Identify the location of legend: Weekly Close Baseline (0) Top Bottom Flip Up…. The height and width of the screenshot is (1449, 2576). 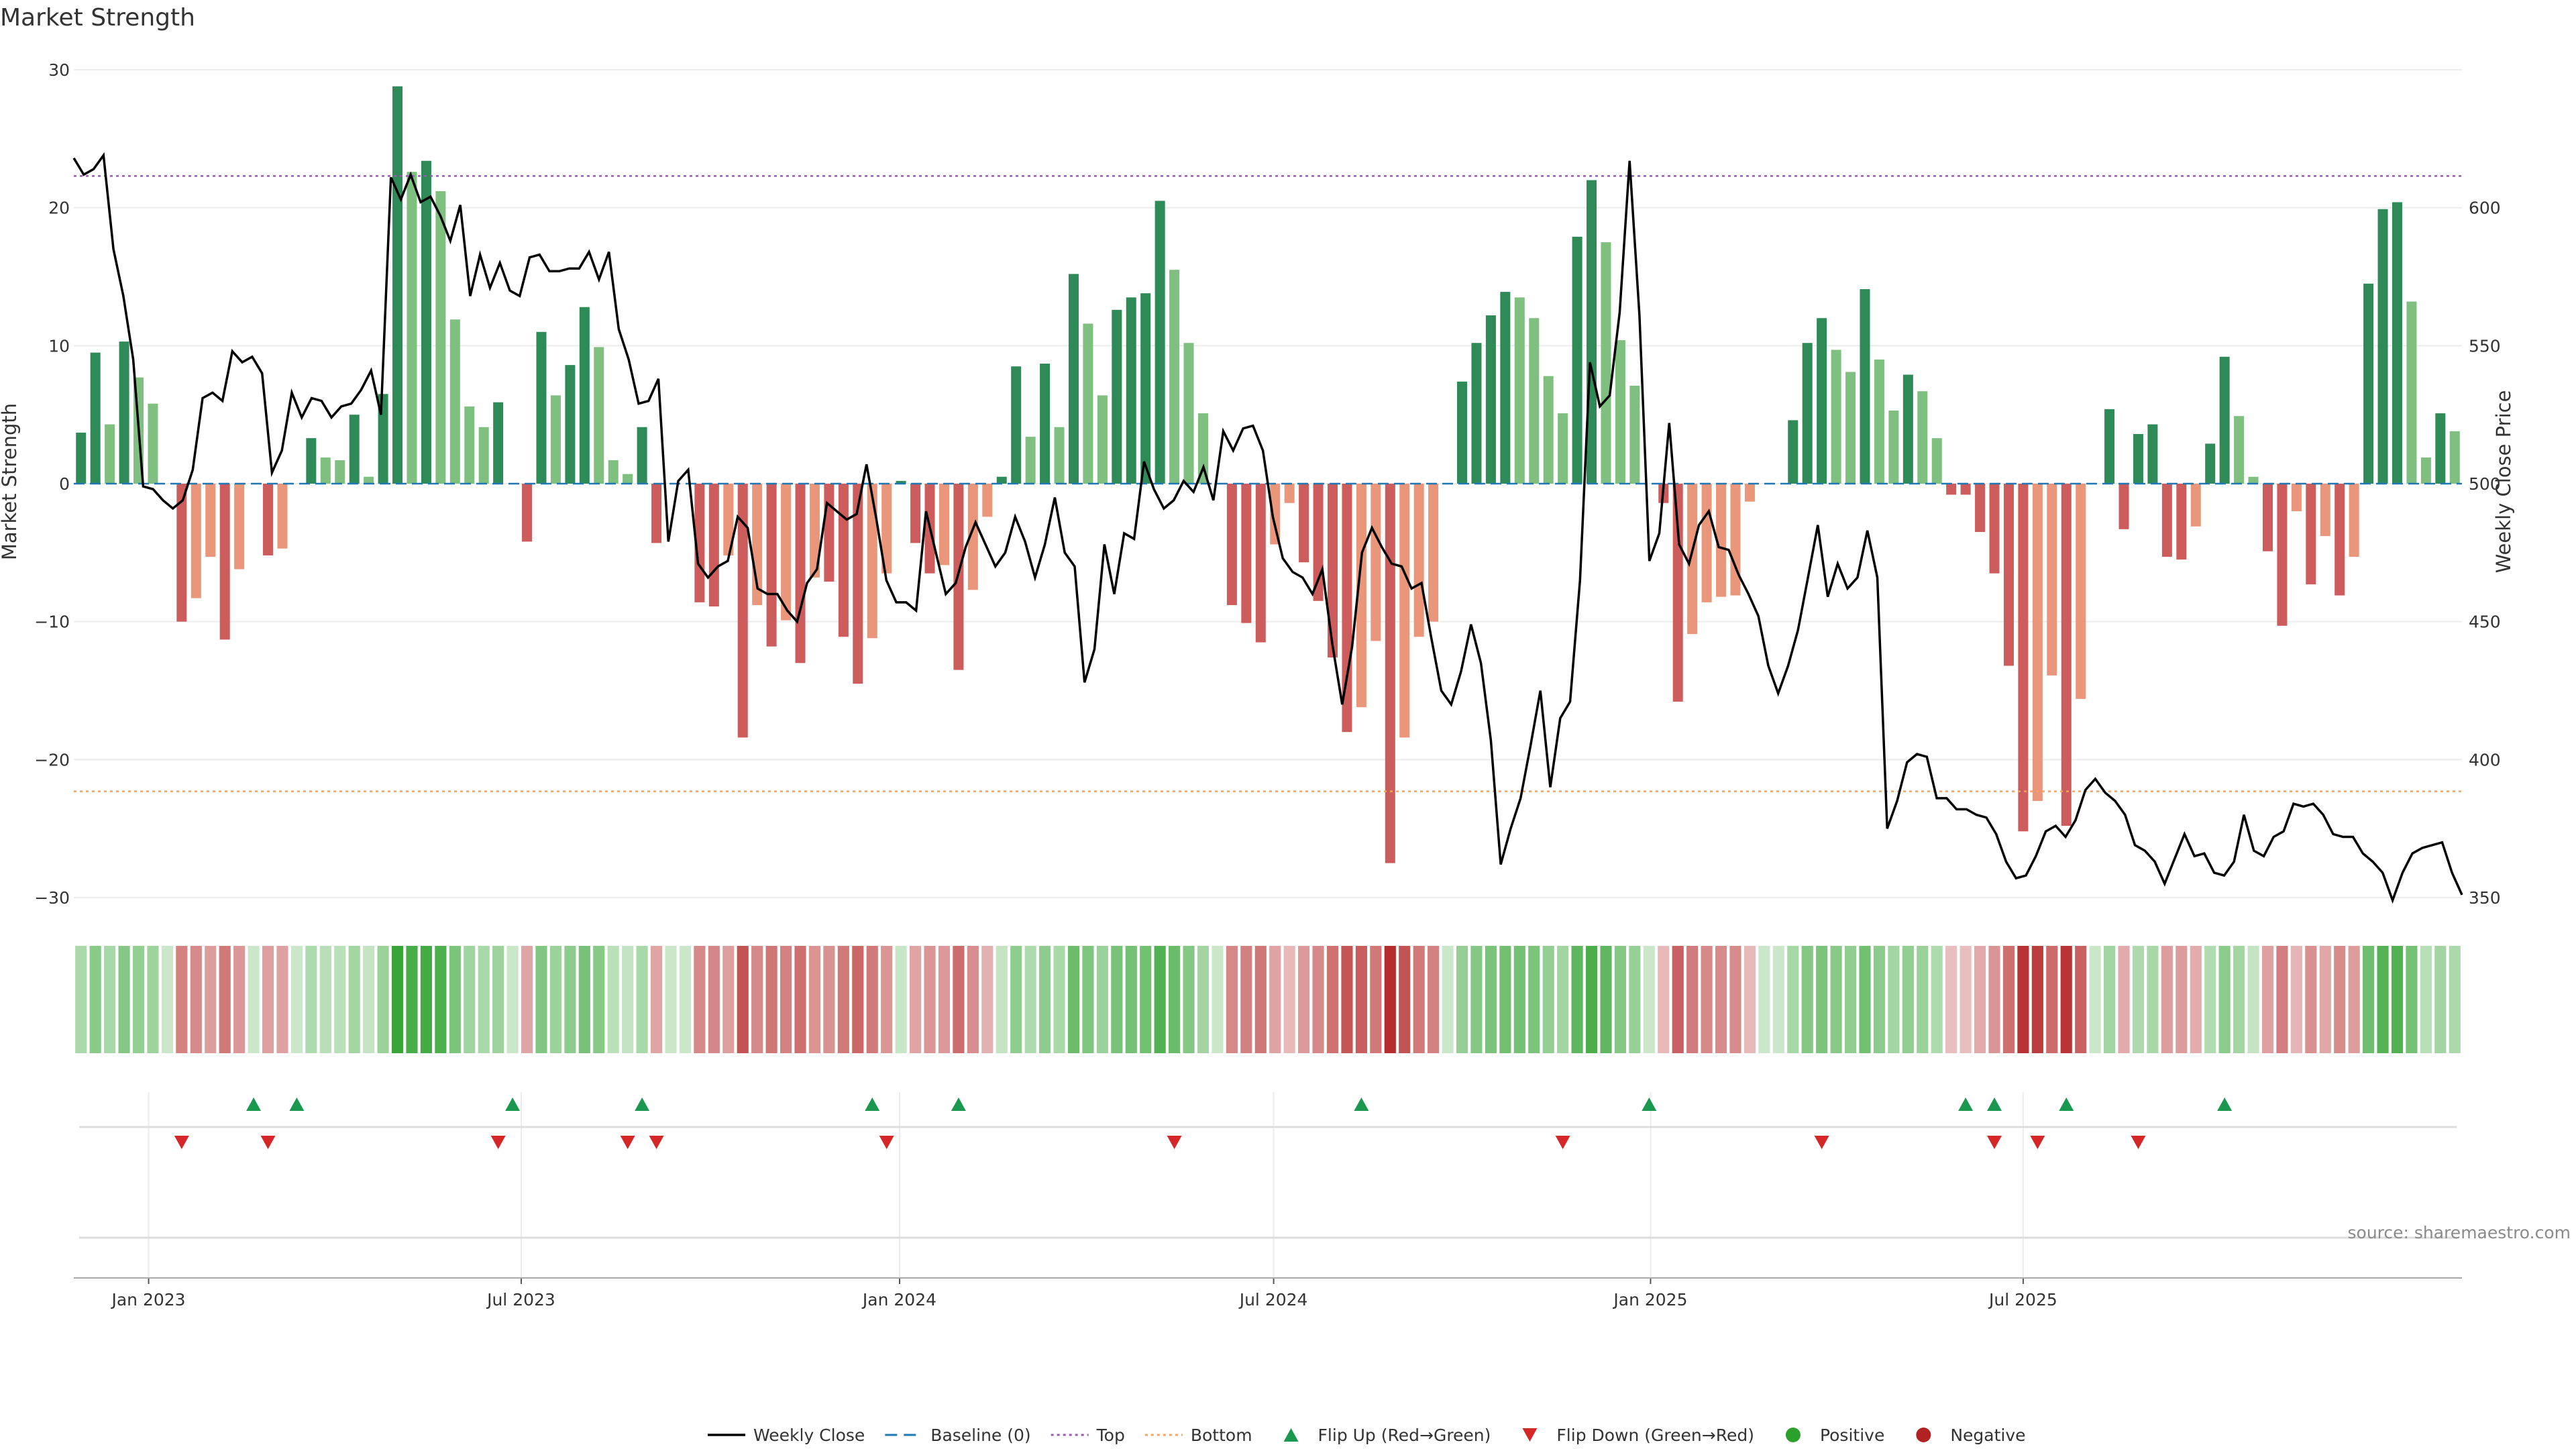
(1367, 1435).